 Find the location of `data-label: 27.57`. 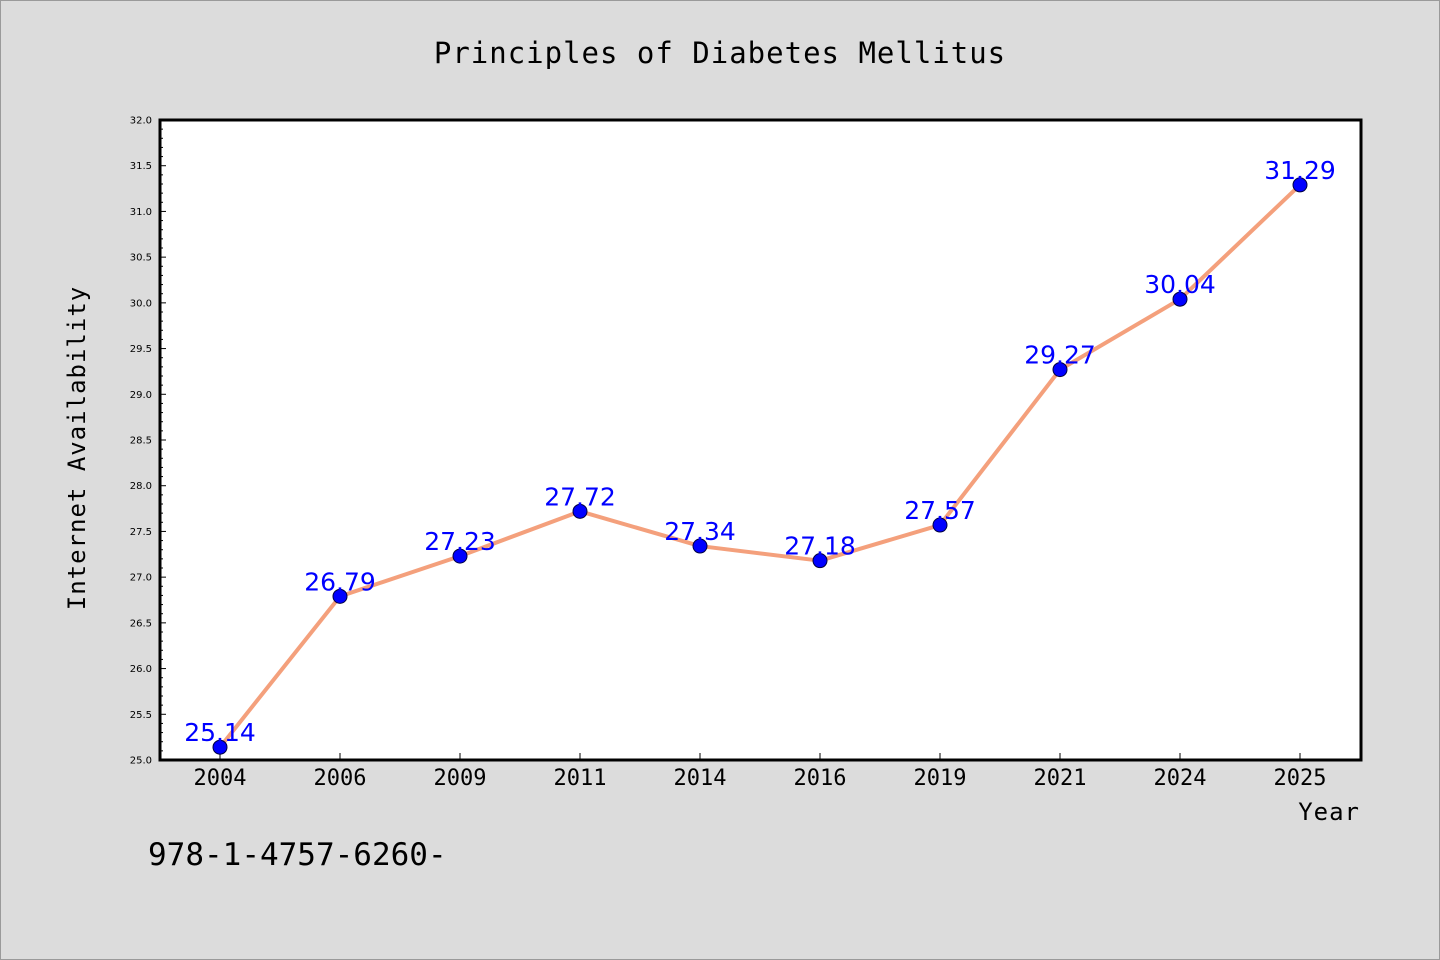

data-label: 27.57 is located at coordinates (940, 510).